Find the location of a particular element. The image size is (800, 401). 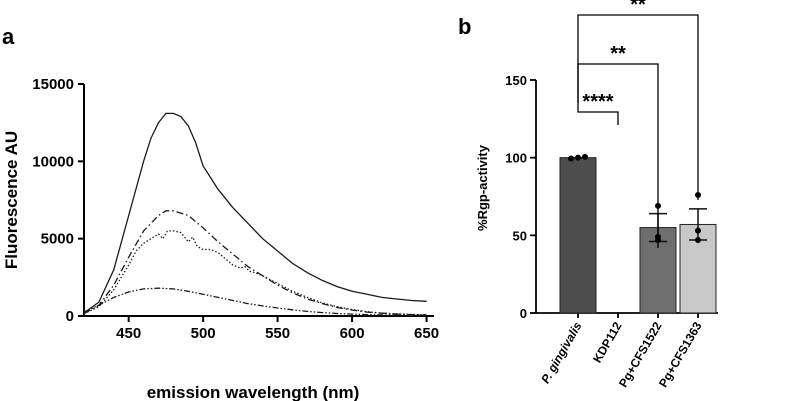

panel-a-y-axis-title: Fluorescence AU is located at coordinates (11, 200).